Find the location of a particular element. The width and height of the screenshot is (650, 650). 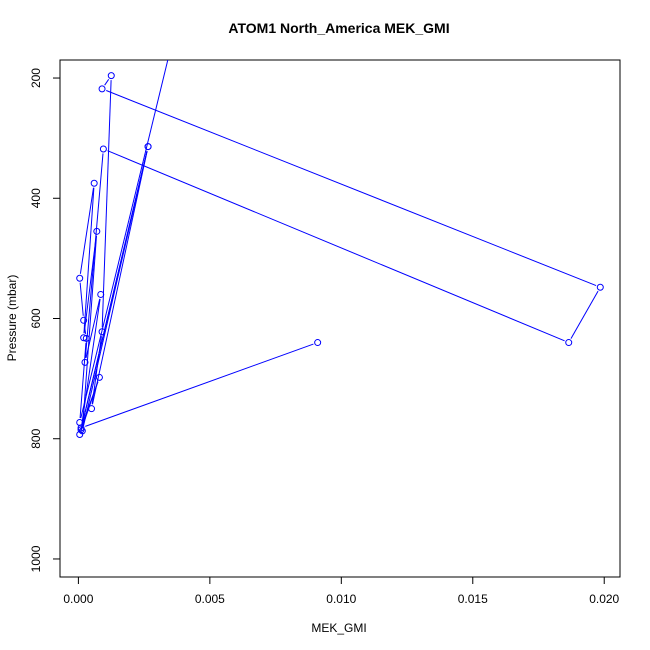

x-tick-label: 0.000 is located at coordinates (78, 599).